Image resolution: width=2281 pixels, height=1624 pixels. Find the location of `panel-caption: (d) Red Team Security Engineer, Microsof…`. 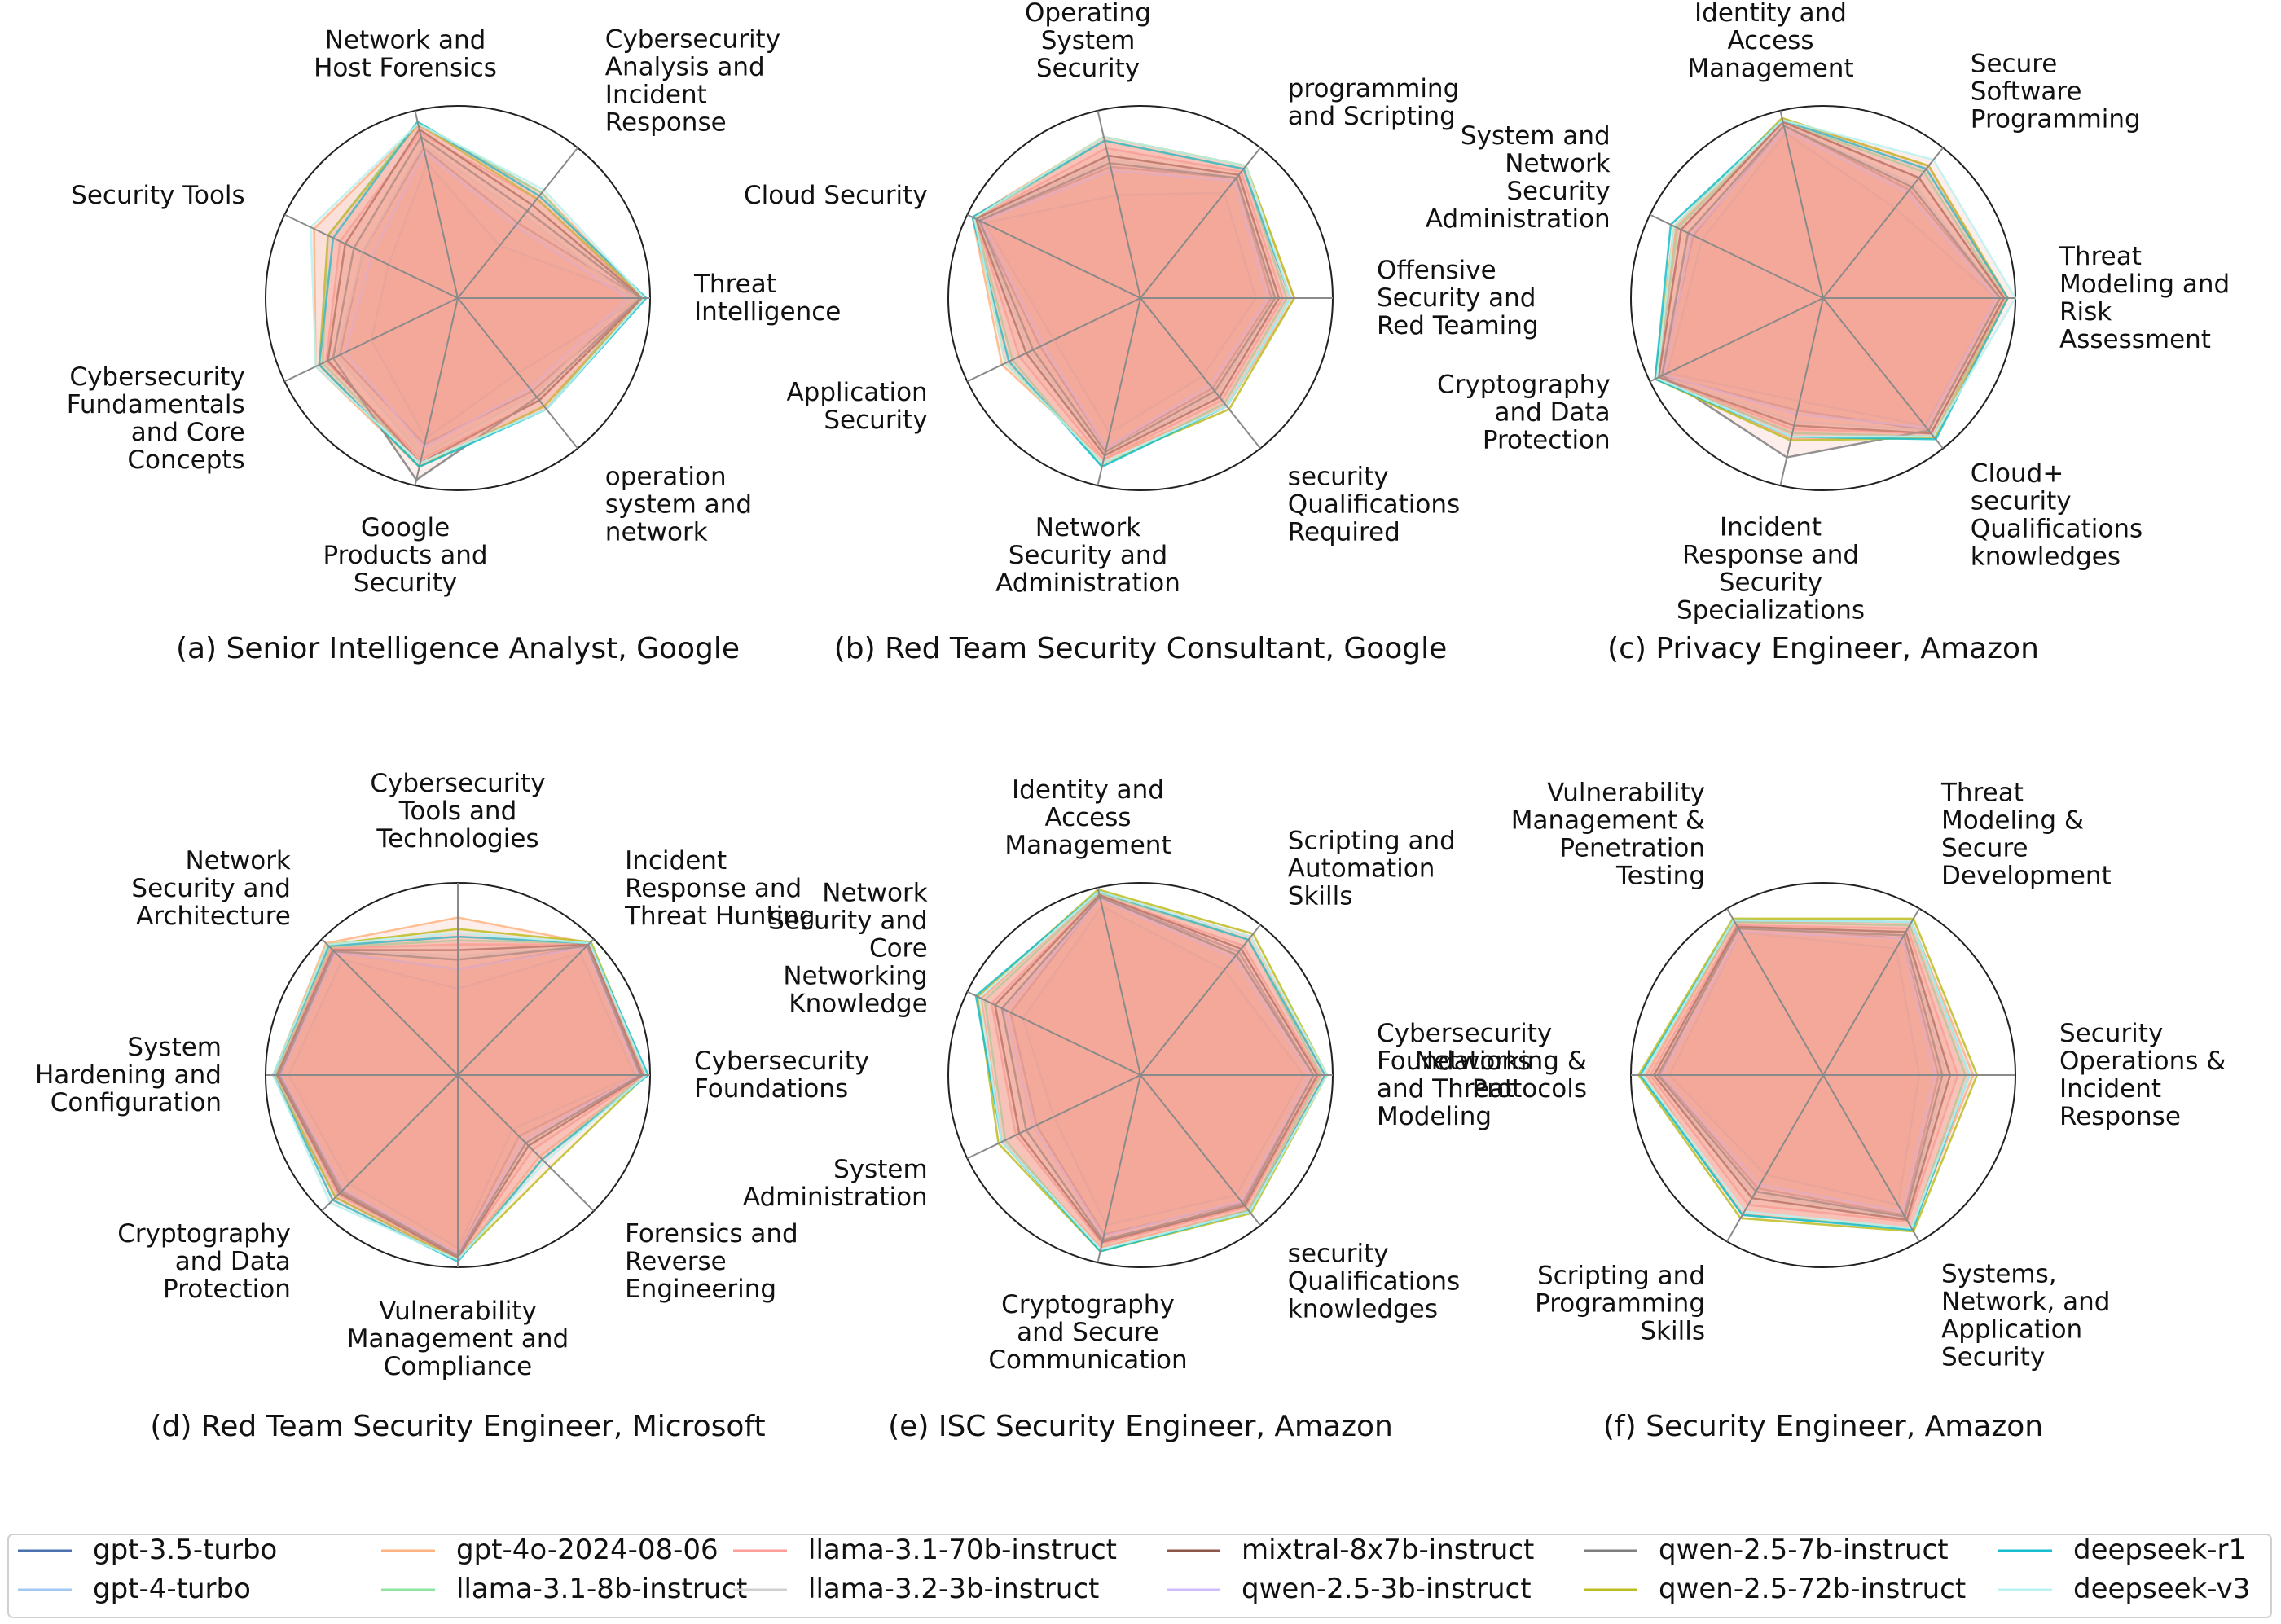

panel-caption: (d) Red Team Security Engineer, Microsof… is located at coordinates (458, 1426).